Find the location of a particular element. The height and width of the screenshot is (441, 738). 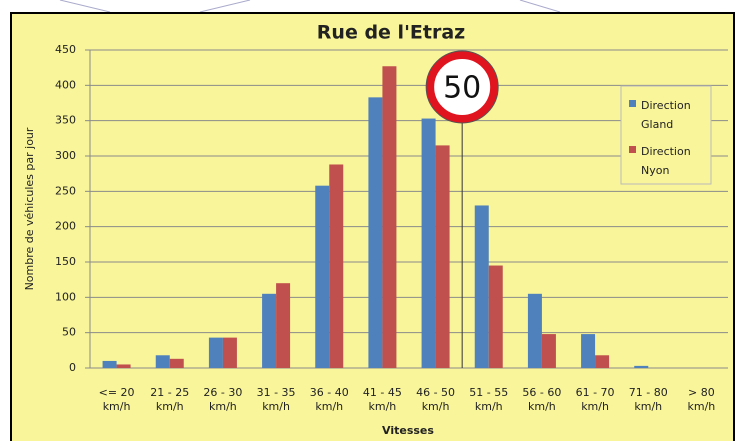

x-tick-label: 31 - 35 km/h is located at coordinates (276, 399).